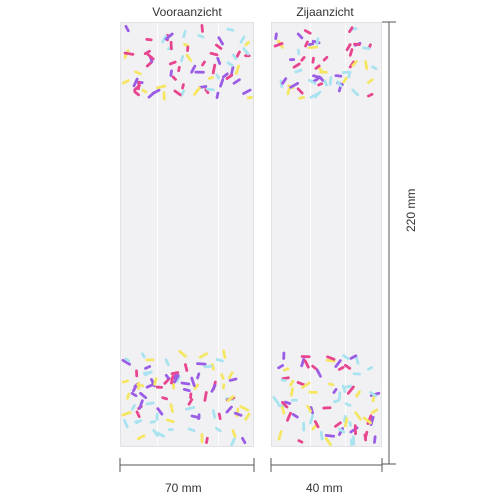  What do you see at coordinates (325, 12) in the screenshot?
I see `side-view-label: Zijaanzicht` at bounding box center [325, 12].